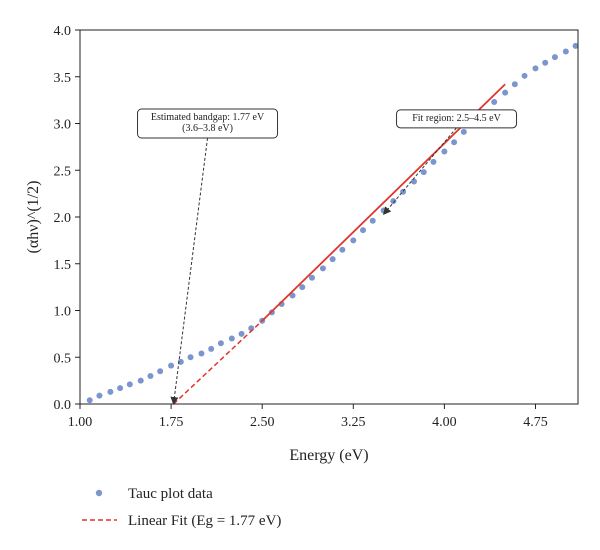 The width and height of the screenshot is (600, 550). Describe the element at coordinates (63, 31) in the screenshot. I see `y-tick-label: 4.0` at that location.